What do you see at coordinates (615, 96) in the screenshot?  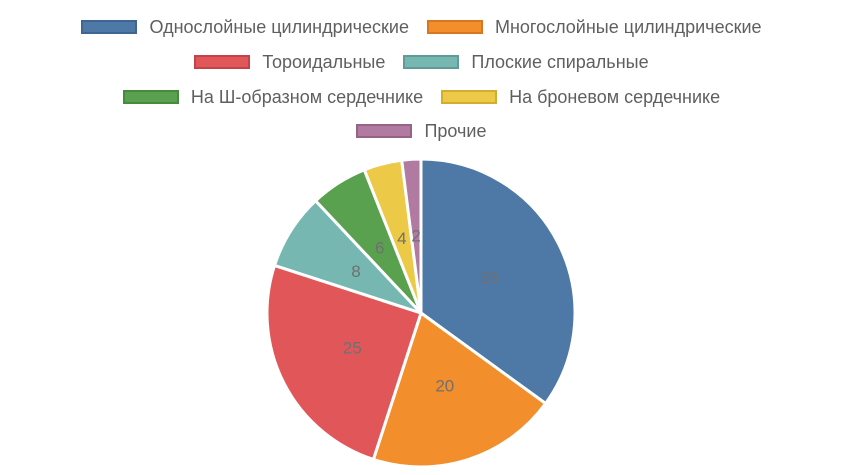 I see `legend-label: На броневом сердечнике` at bounding box center [615, 96].